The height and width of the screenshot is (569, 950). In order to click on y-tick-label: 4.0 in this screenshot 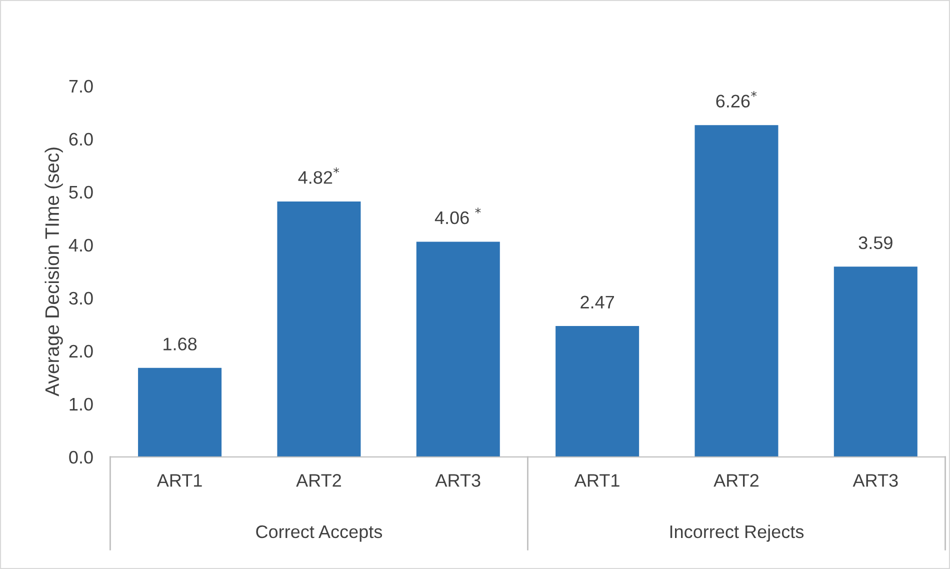, I will do `click(80, 245)`.